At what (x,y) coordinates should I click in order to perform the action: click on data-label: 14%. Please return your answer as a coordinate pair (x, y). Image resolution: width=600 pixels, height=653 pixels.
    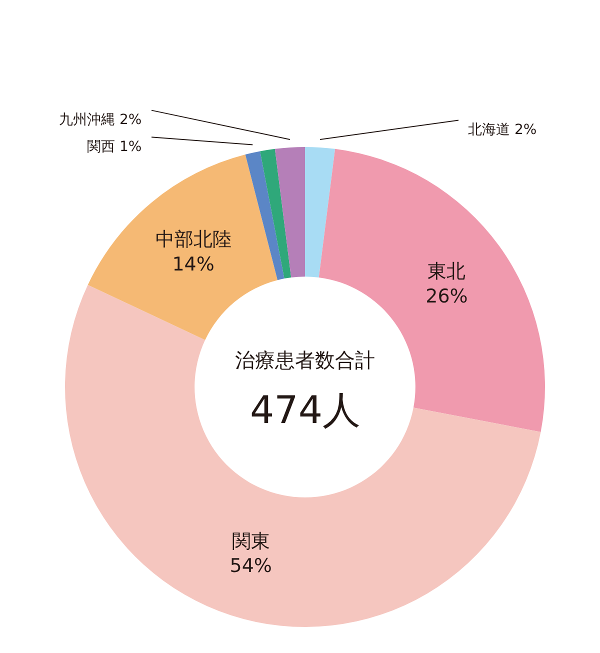
    Looking at the image, I should click on (193, 264).